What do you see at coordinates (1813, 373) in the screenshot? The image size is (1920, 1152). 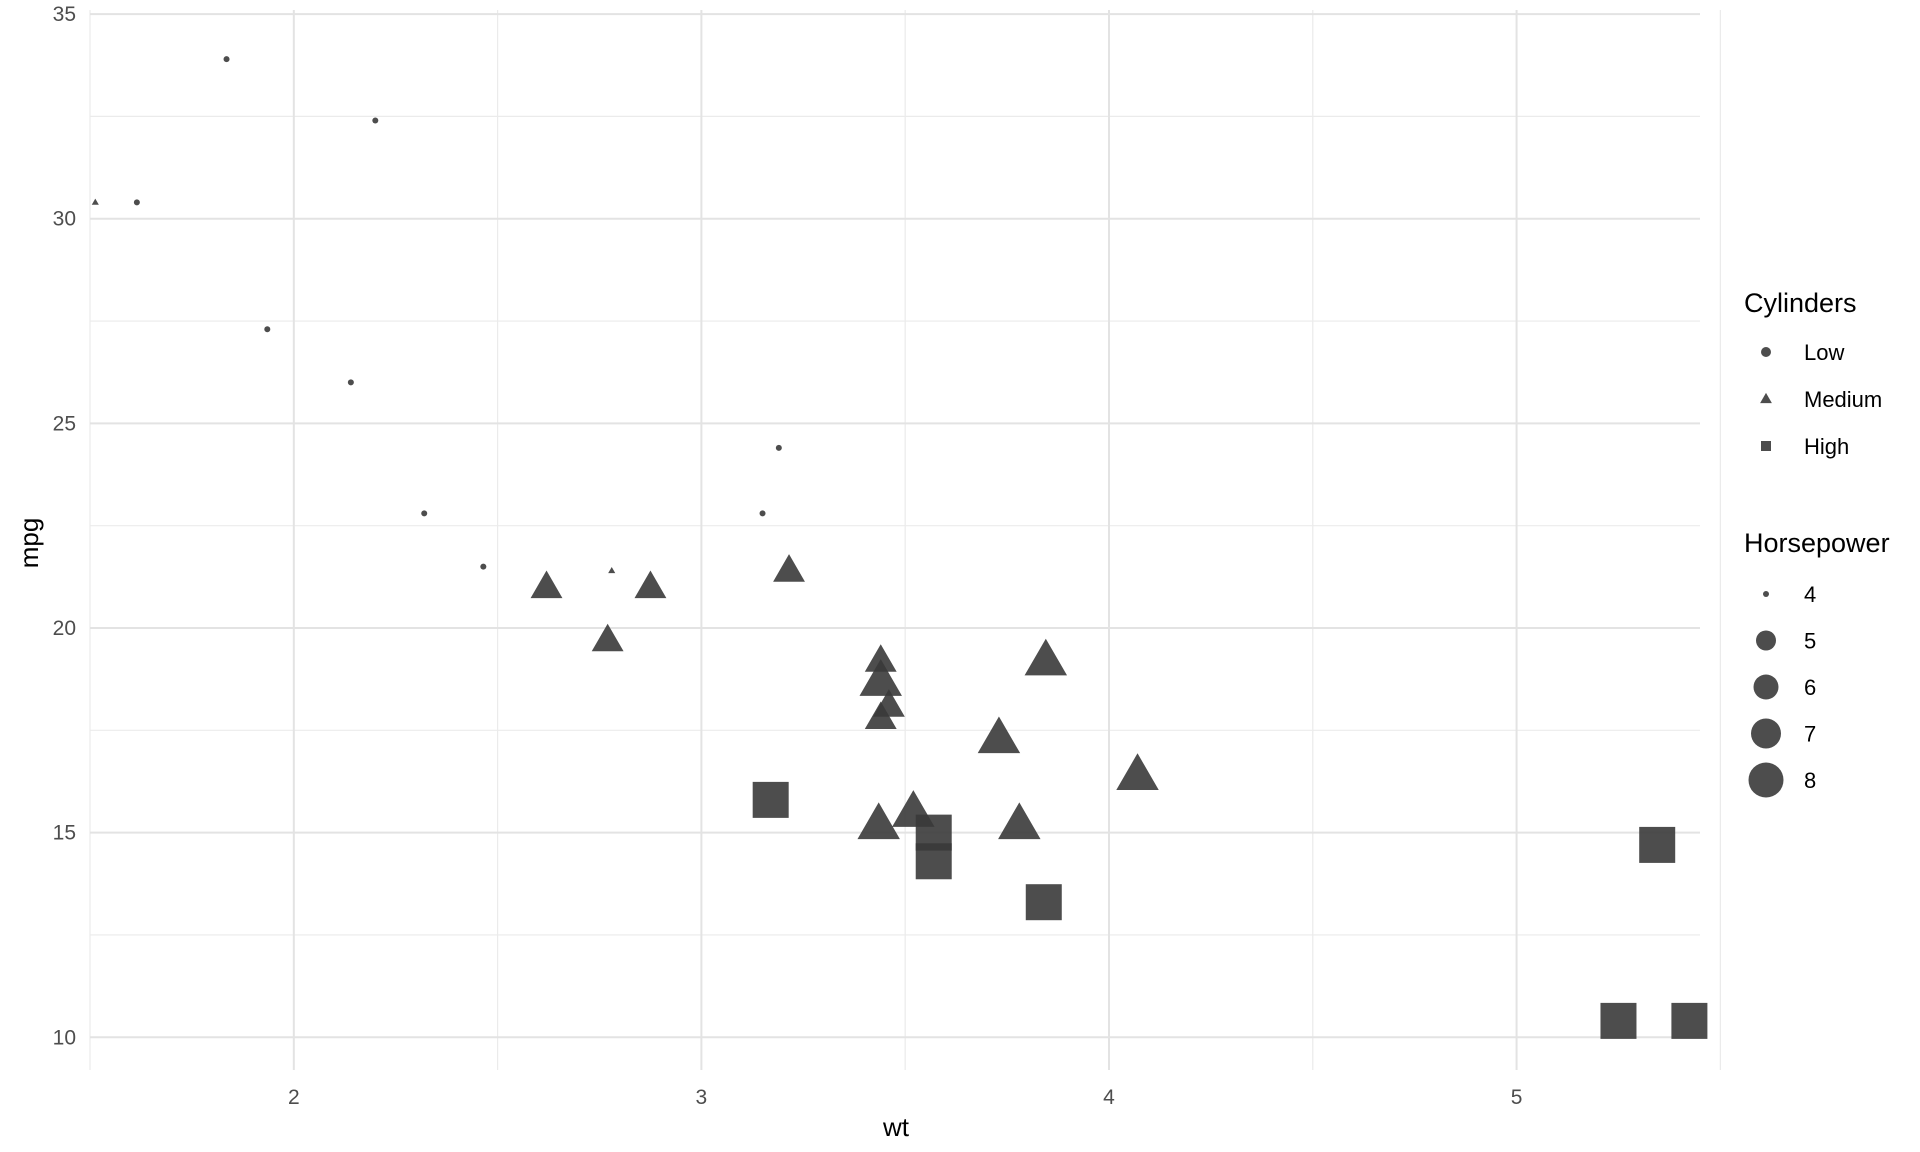 I see `cylinders-legend: Cylinders Low Medium High` at bounding box center [1813, 373].